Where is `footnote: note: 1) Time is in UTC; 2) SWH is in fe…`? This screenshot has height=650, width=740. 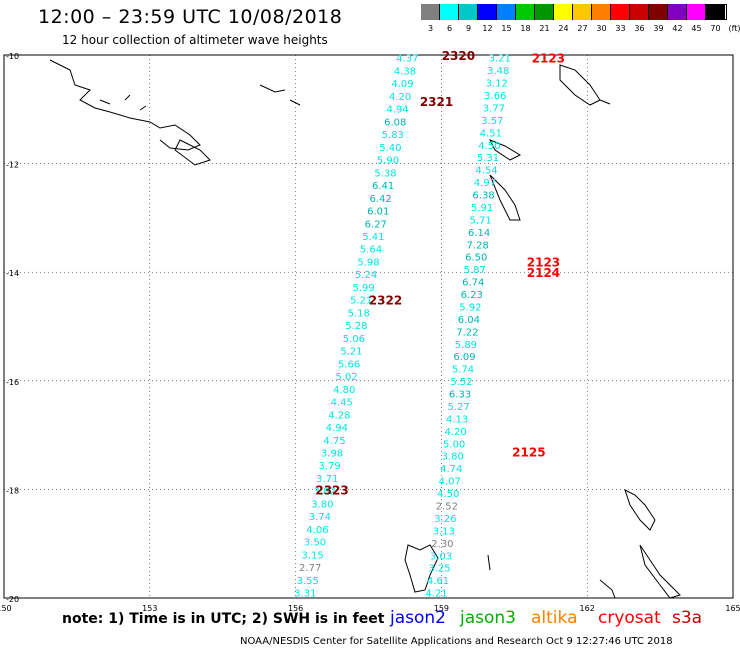
footnote: note: 1) Time is in UTC; 2) SWH is in fe… is located at coordinates (223, 619).